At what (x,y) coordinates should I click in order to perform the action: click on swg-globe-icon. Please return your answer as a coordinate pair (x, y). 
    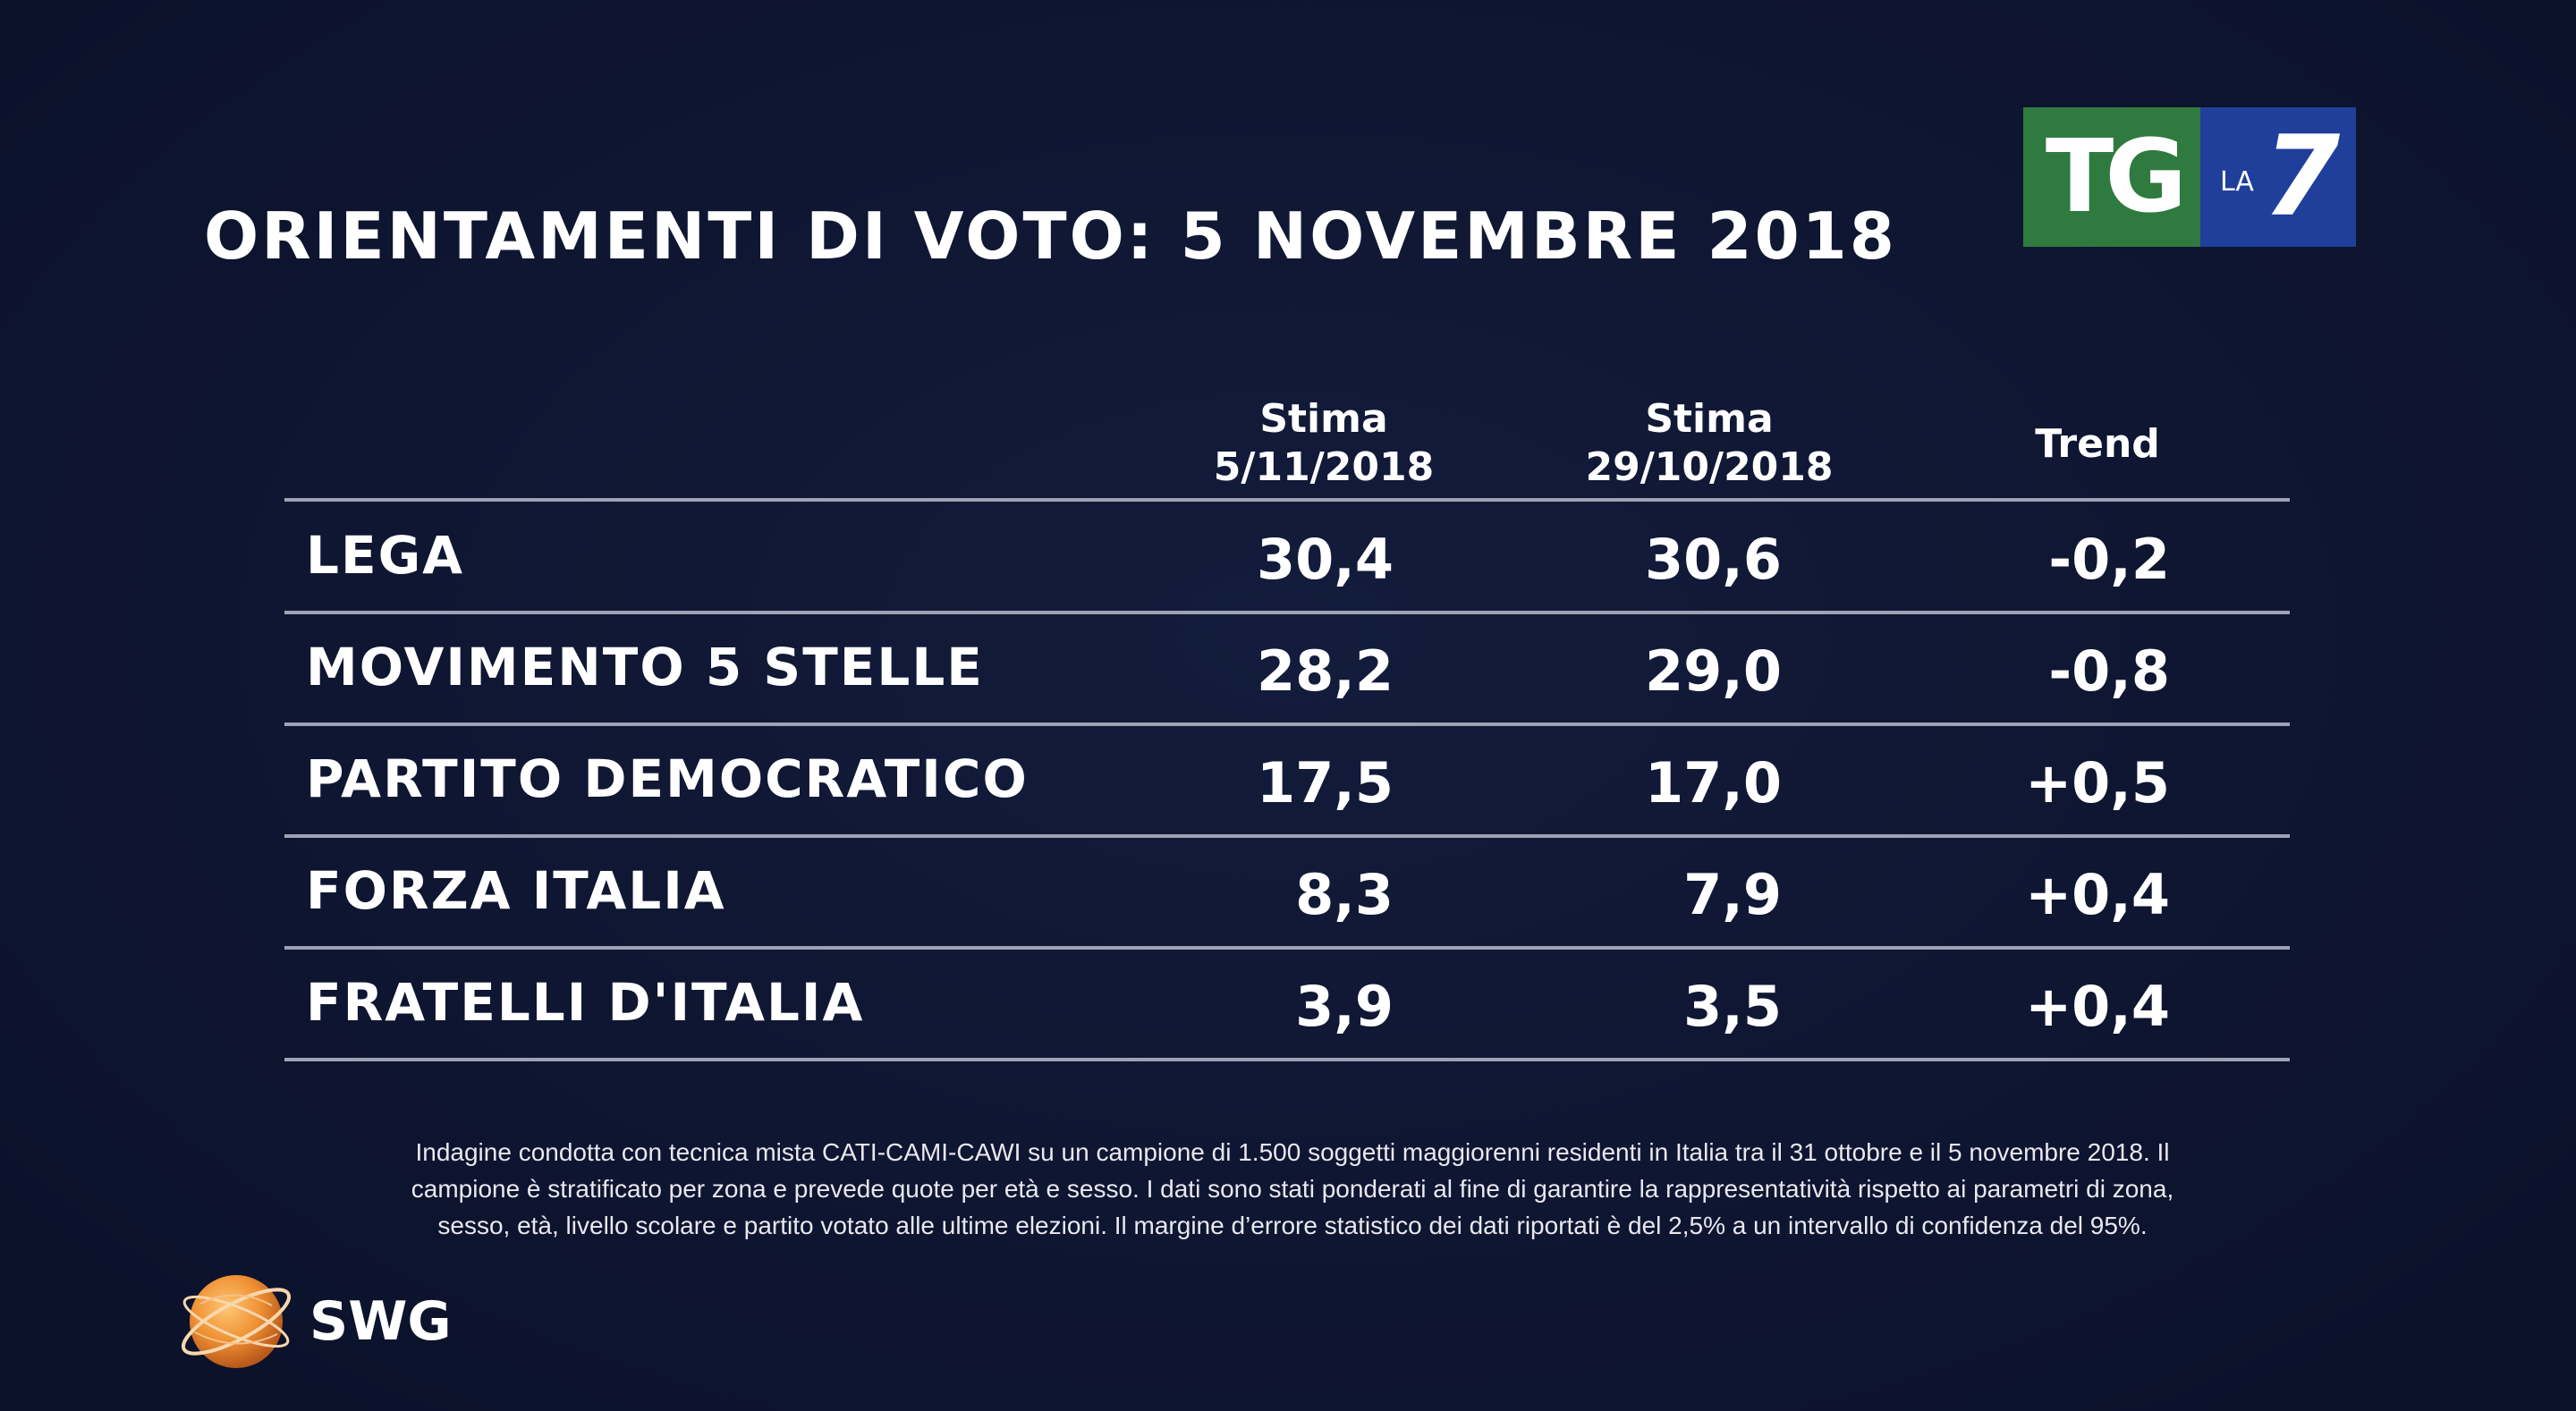
    Looking at the image, I should click on (236, 1322).